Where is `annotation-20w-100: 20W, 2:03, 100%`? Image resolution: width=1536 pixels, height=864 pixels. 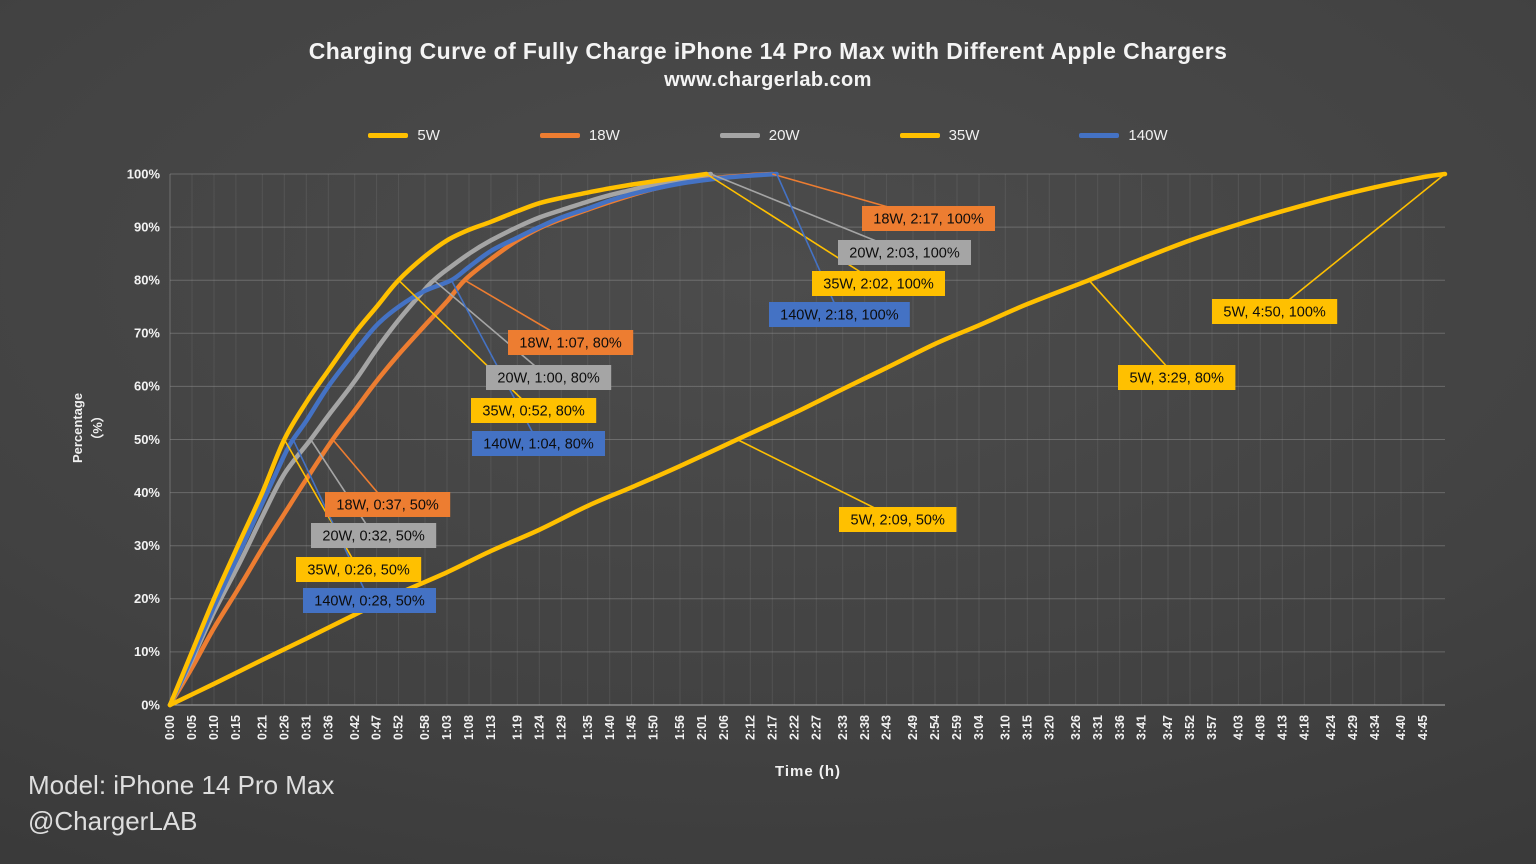 annotation-20w-100: 20W, 2:03, 100% is located at coordinates (904, 252).